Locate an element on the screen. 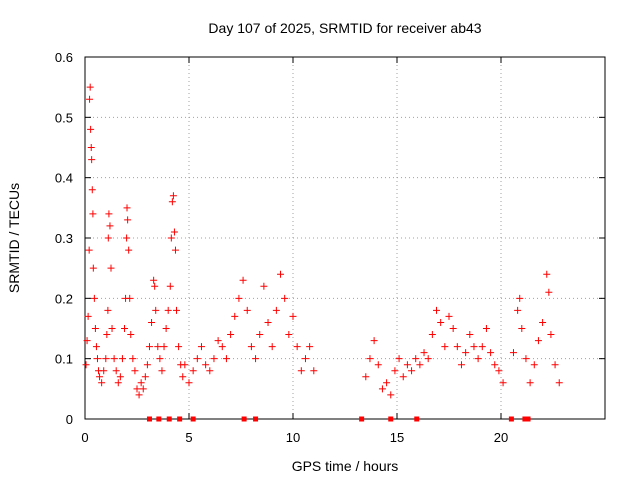 Image resolution: width=640 pixels, height=480 pixels. x-tick-label: 10 is located at coordinates (293, 437).